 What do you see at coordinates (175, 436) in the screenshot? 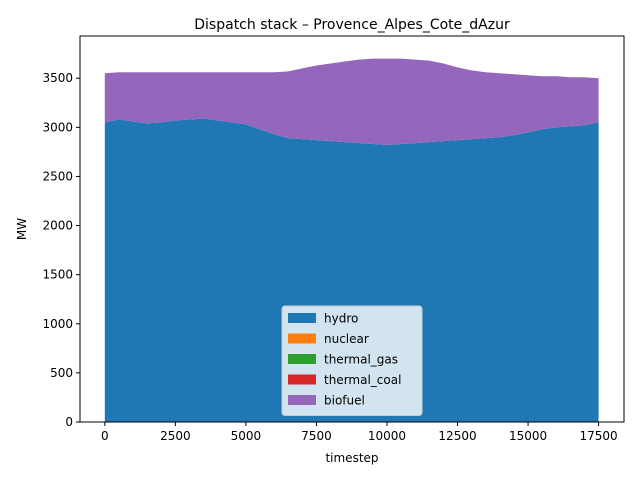
I see `x-tick-label: 2500` at bounding box center [175, 436].